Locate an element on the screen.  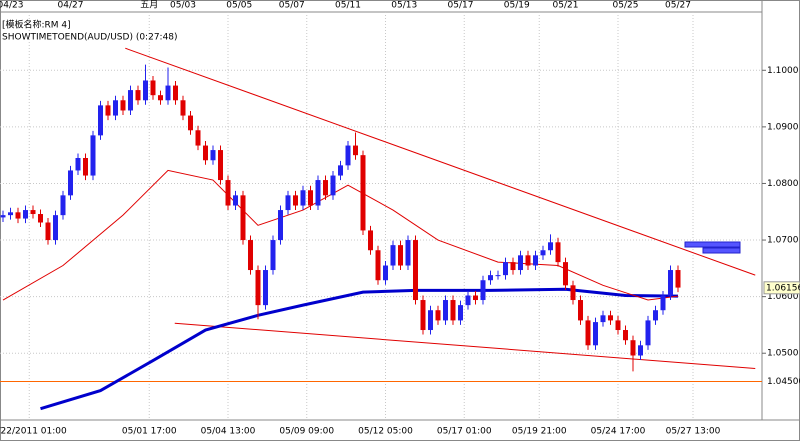
top-tick-label: 04/23 is located at coordinates (11, 6).